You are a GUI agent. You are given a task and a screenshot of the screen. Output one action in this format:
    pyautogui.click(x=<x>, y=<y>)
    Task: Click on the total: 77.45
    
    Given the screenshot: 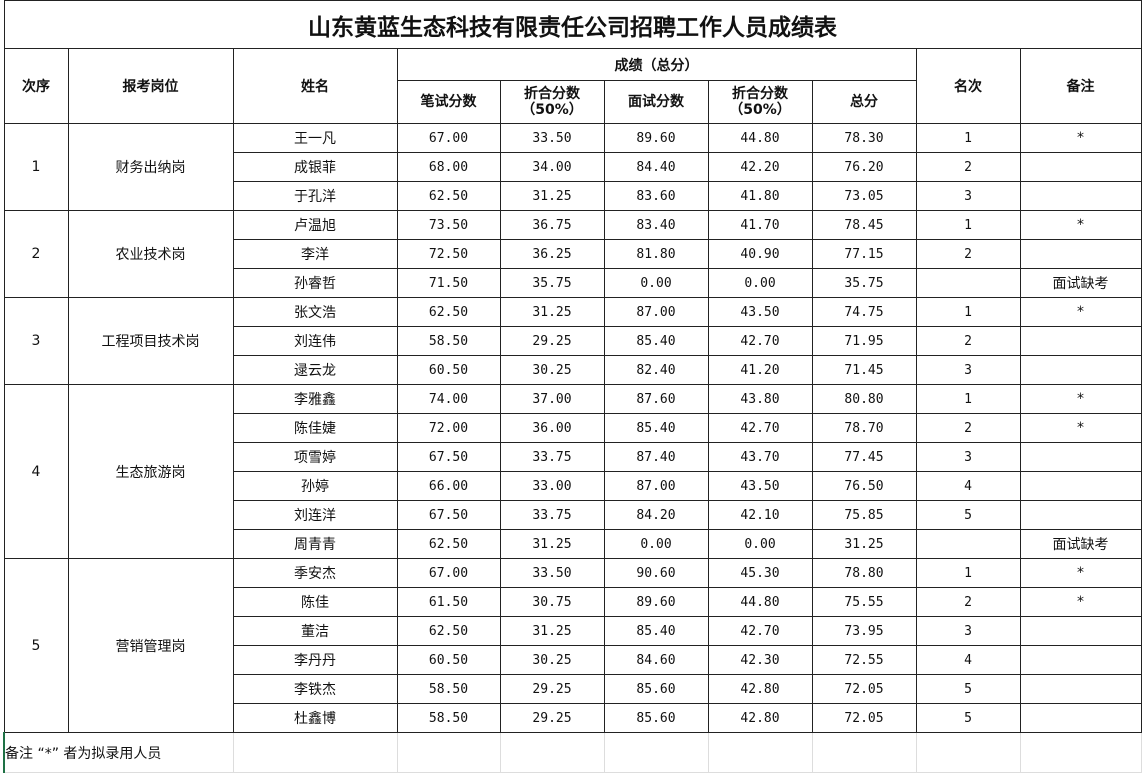 What is the action you would take?
    pyautogui.click(x=864, y=457)
    